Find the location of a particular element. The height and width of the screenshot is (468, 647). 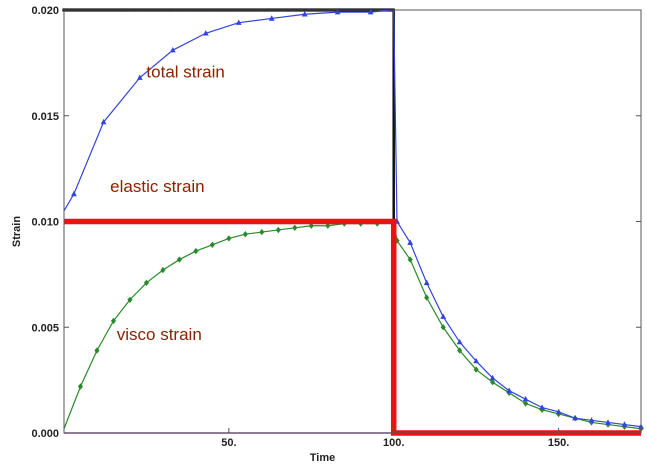

y-tick-label: 0.010 is located at coordinates (45, 223).